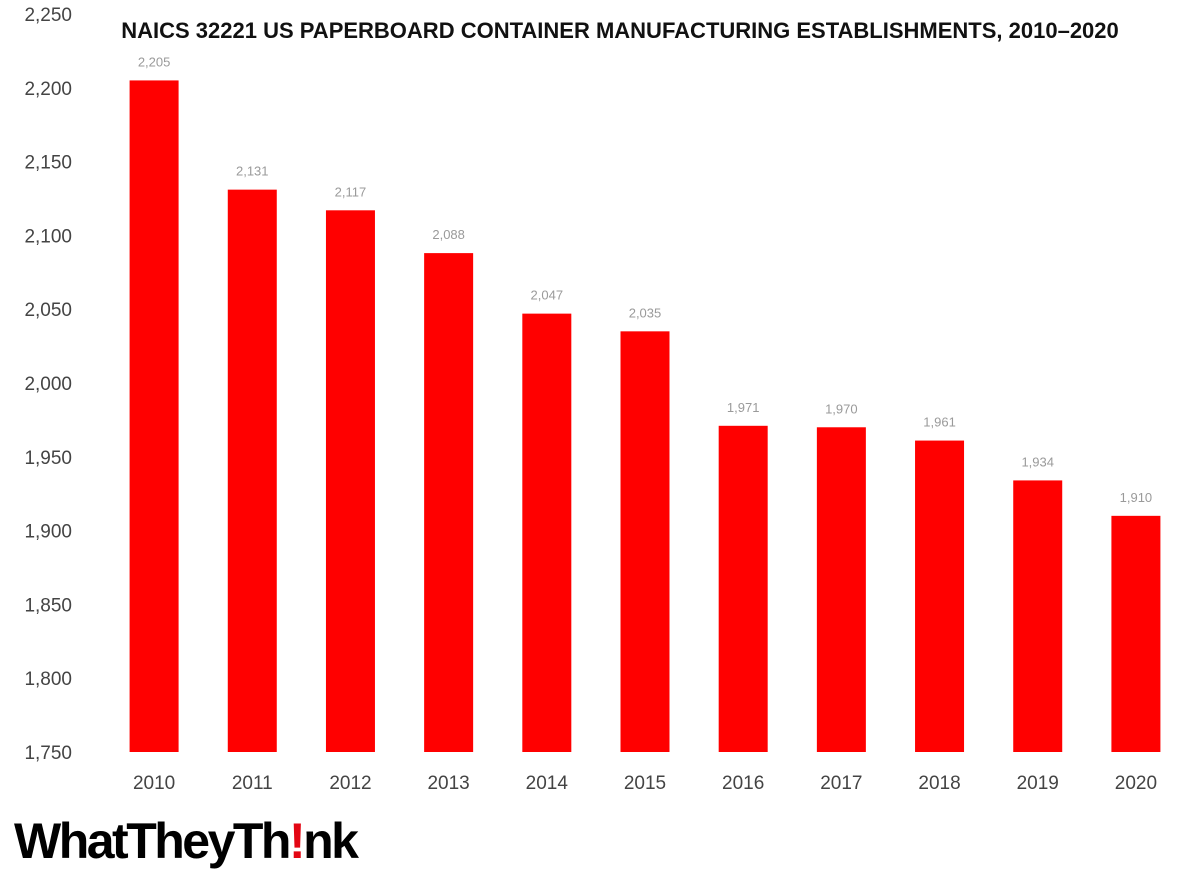  What do you see at coordinates (939, 783) in the screenshot?
I see `x-tick-label-2018: 2018` at bounding box center [939, 783].